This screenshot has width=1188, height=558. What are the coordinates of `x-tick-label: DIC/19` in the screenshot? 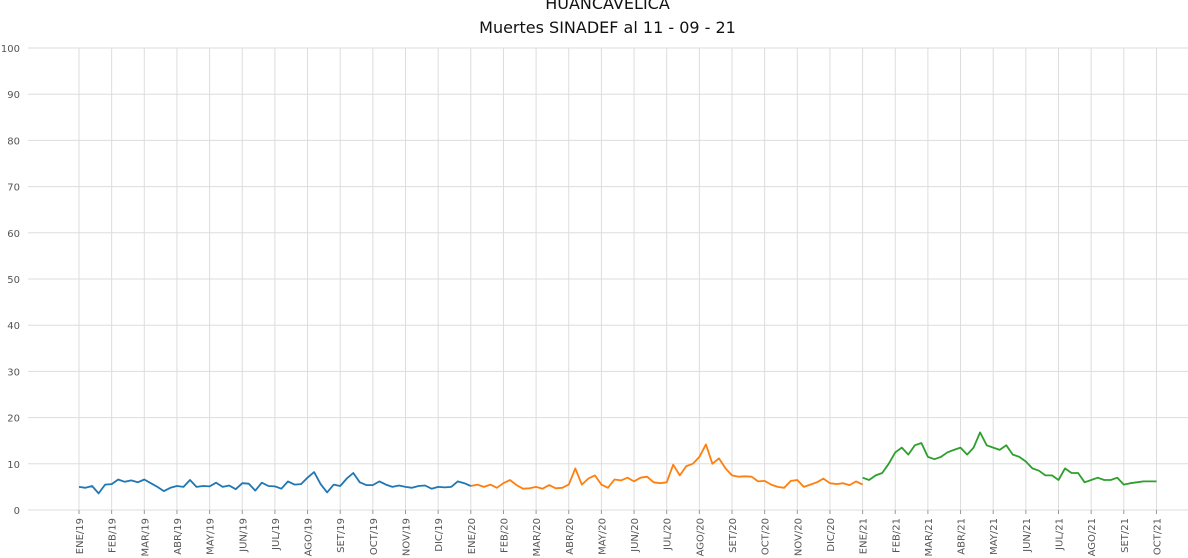 It's located at (439, 535).